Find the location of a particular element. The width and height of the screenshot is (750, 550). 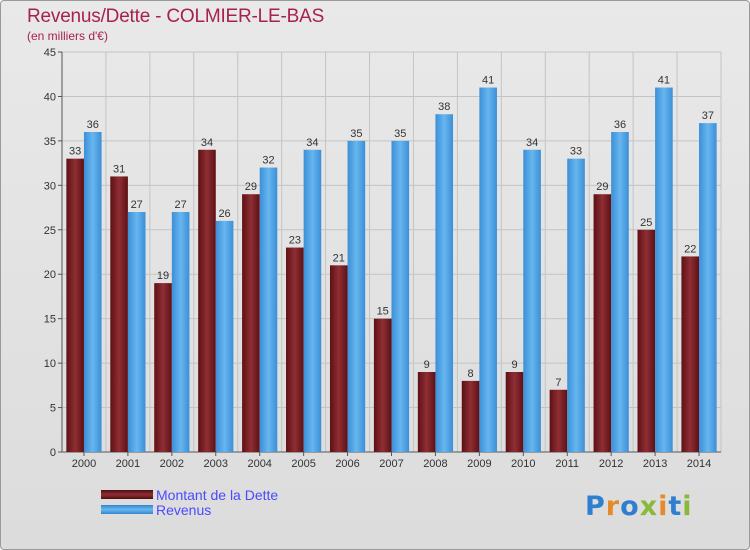

x-tick-label: 2001 is located at coordinates (128, 464).